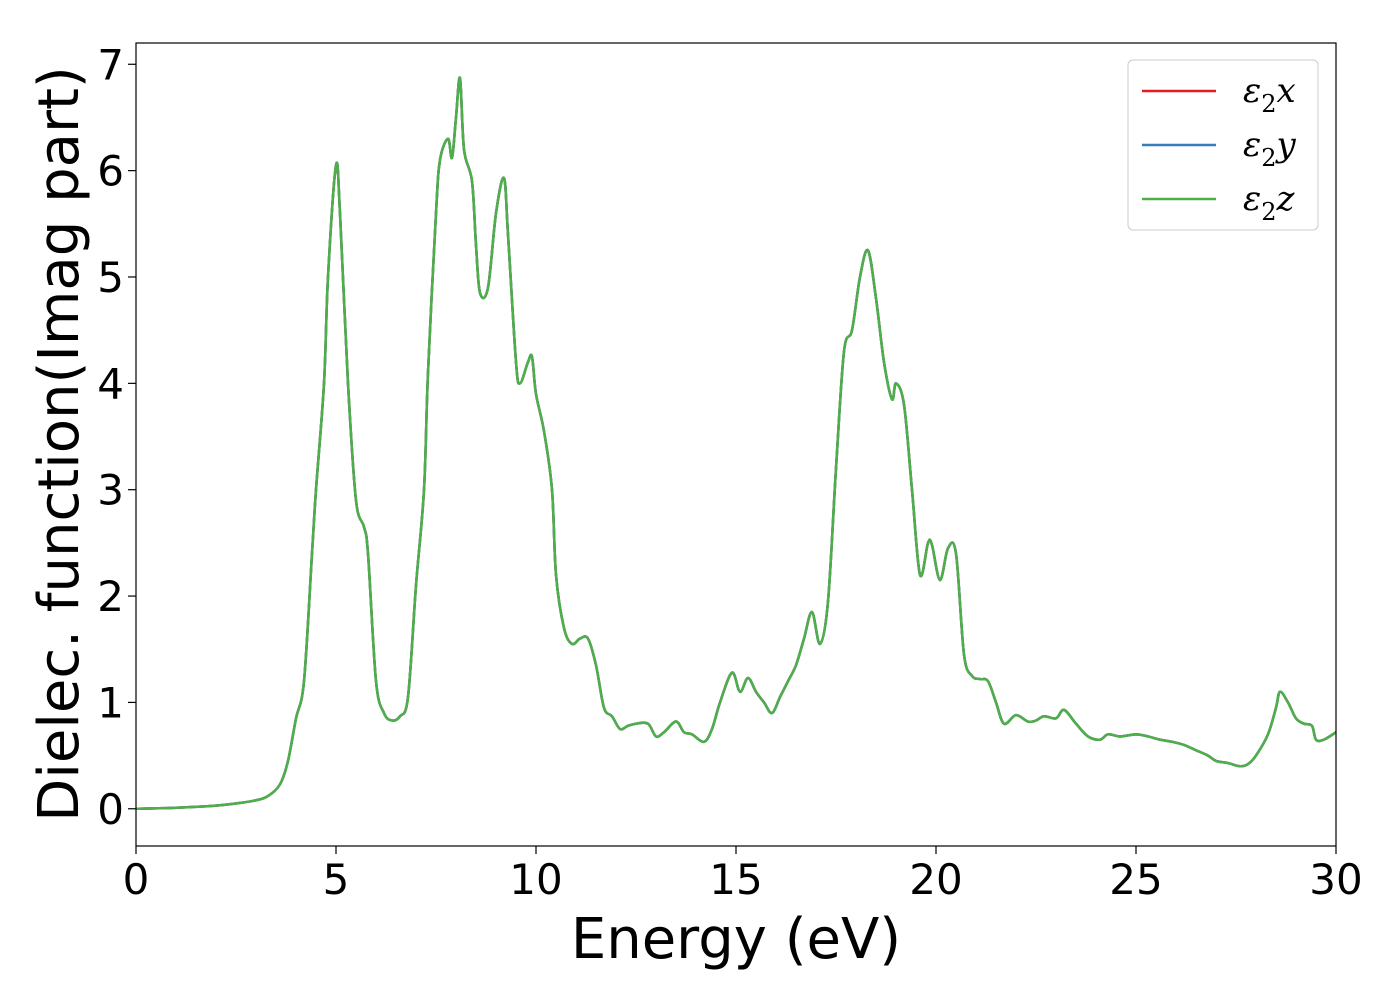 Image resolution: width=1400 pixels, height=1000 pixels. What do you see at coordinates (1270, 148) in the screenshot?
I see `legend-label: ε2y` at bounding box center [1270, 148].